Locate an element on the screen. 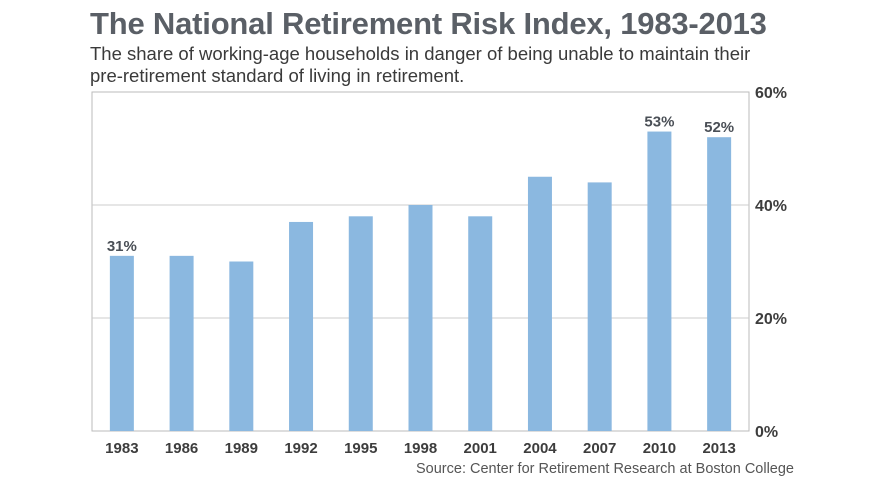  bar-1995 is located at coordinates (360, 323).